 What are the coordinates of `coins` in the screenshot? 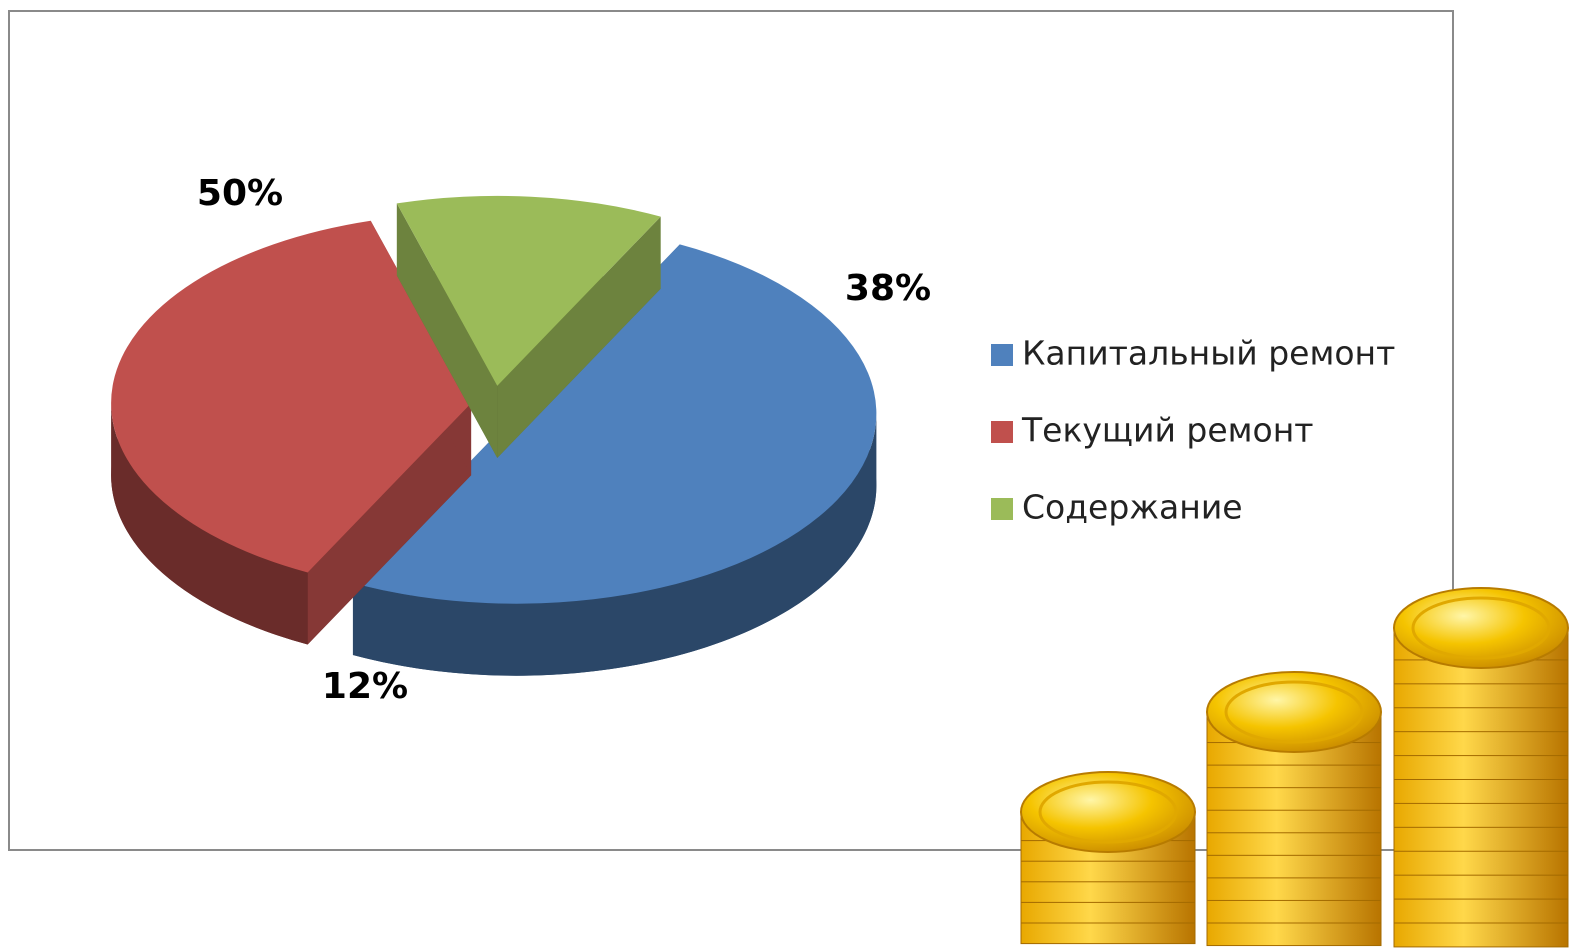 It's located at (1294, 767).